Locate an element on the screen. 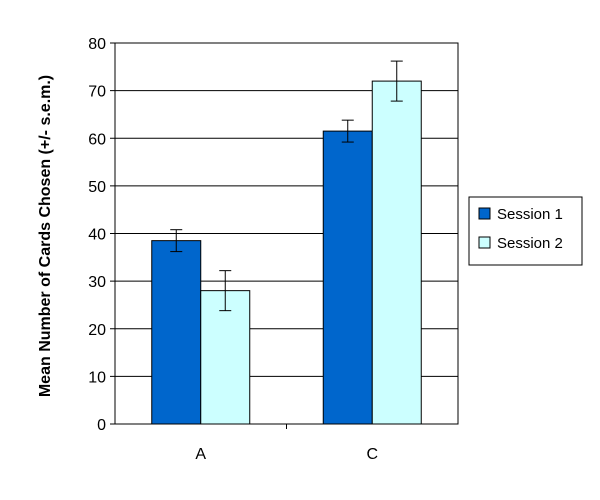  tick-labels: 0 10 20 30 40 50 60 70 80 is located at coordinates (97, 235).